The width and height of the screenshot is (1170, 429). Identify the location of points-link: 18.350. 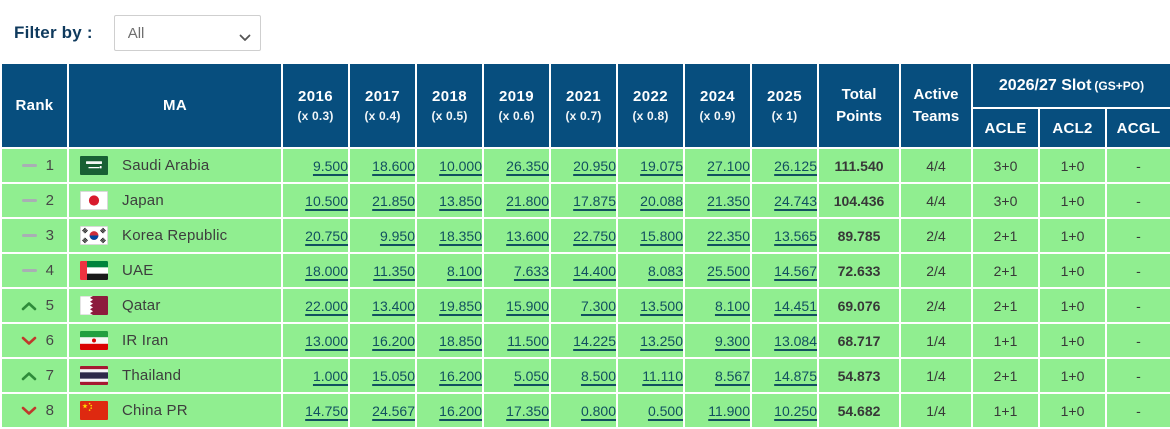
(460, 235).